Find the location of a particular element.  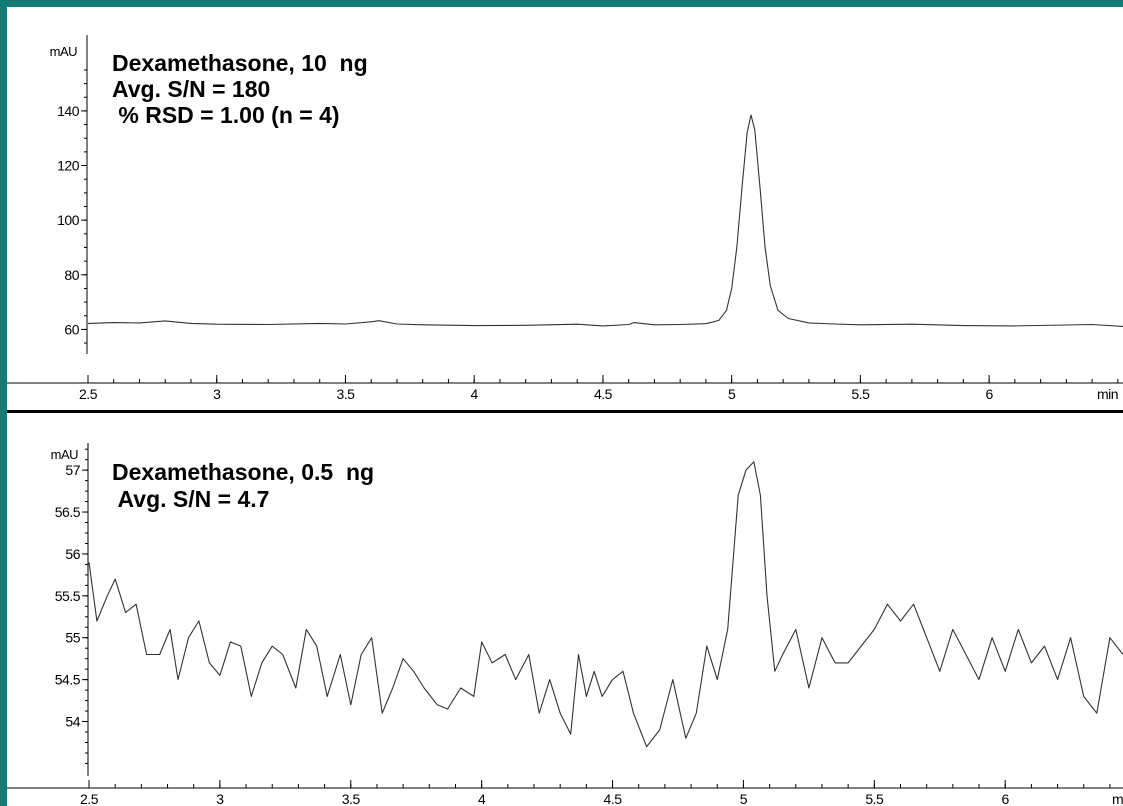

y-tick-label: 54 is located at coordinates (72, 722).